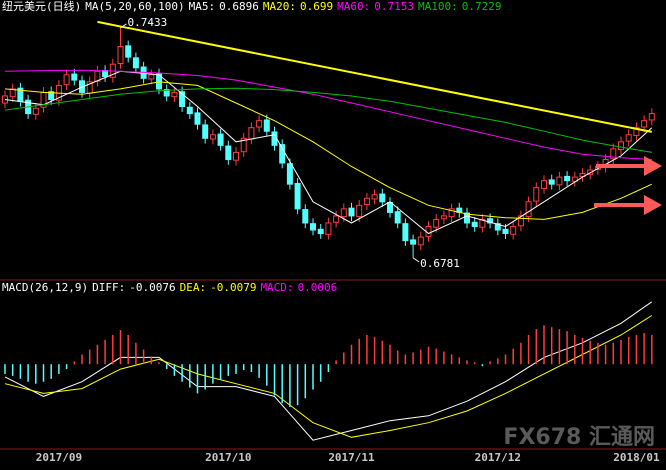 This screenshot has height=470, width=666. Describe the element at coordinates (152, 287) in the screenshot. I see `legend-text: -0.0076` at that location.